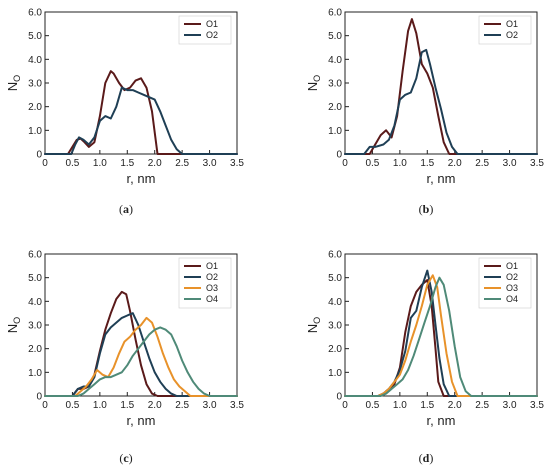 The width and height of the screenshot is (550, 468). What do you see at coordinates (426, 458) in the screenshot?
I see `panel-caption: (d)` at bounding box center [426, 458].